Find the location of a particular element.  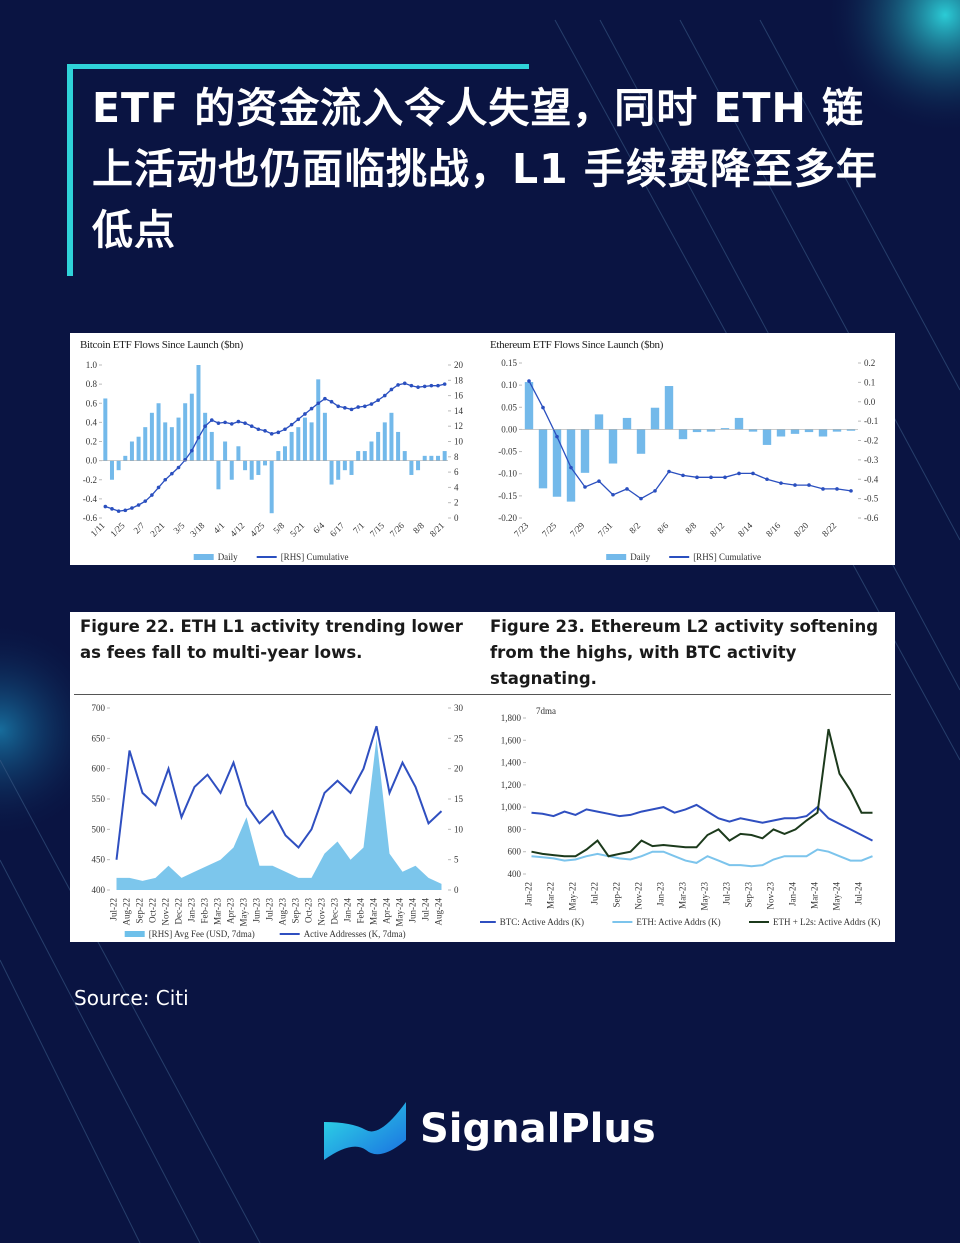

y2-tick-label: 4 is located at coordinates (456, 487).